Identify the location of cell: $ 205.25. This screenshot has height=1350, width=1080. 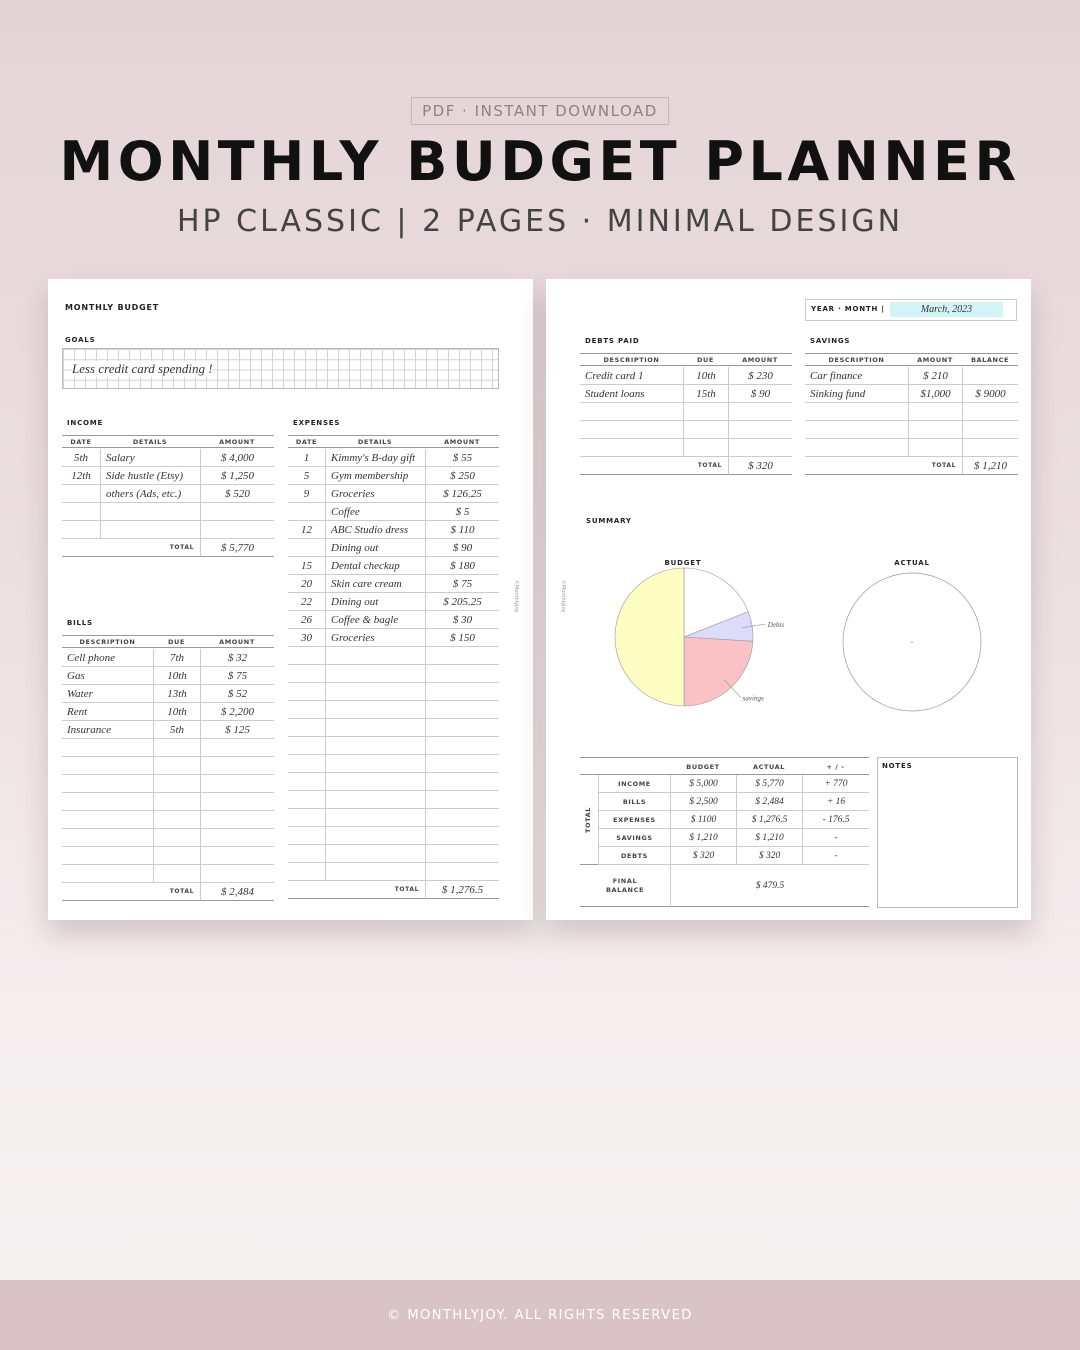
(462, 602).